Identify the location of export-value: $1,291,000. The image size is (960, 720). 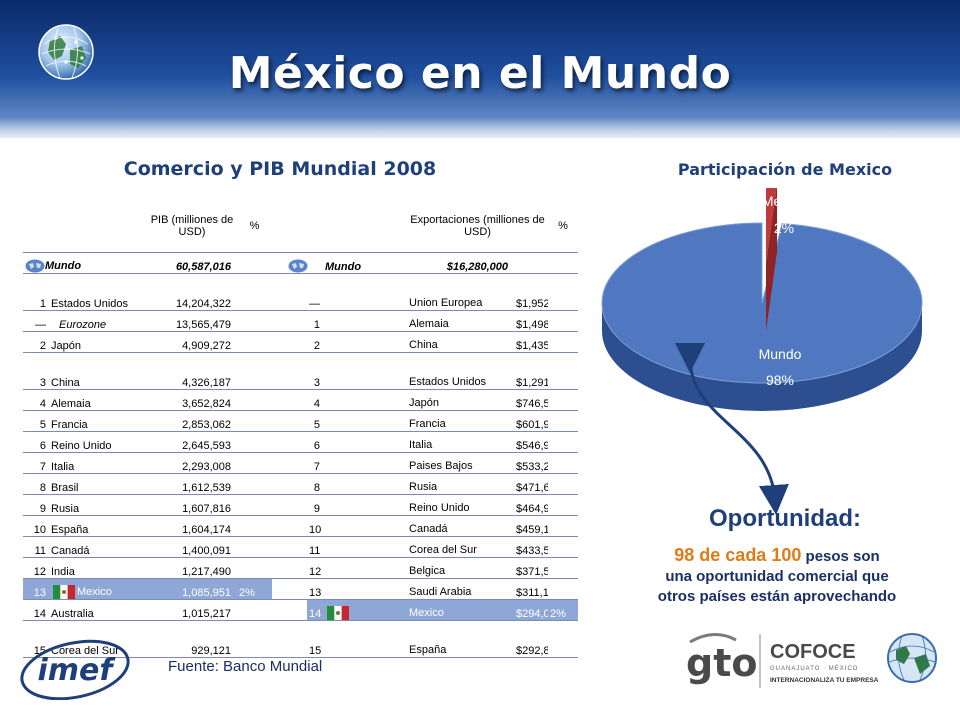
(531, 371).